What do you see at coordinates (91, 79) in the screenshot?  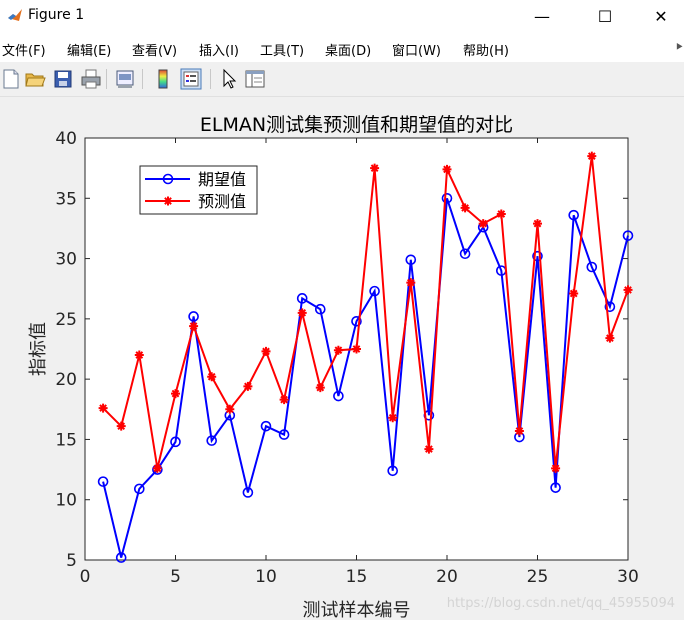 I see `print-icon` at bounding box center [91, 79].